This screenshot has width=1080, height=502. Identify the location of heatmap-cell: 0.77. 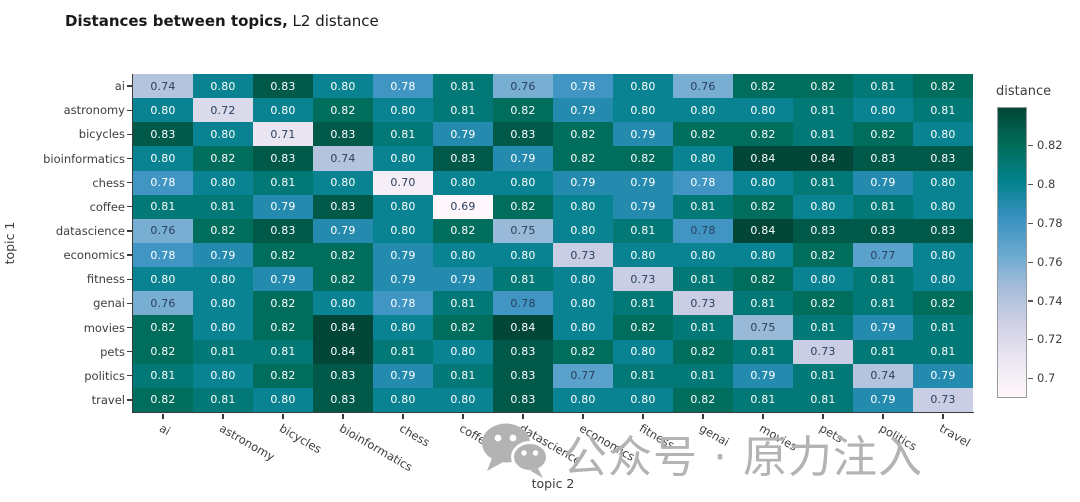
(883, 255).